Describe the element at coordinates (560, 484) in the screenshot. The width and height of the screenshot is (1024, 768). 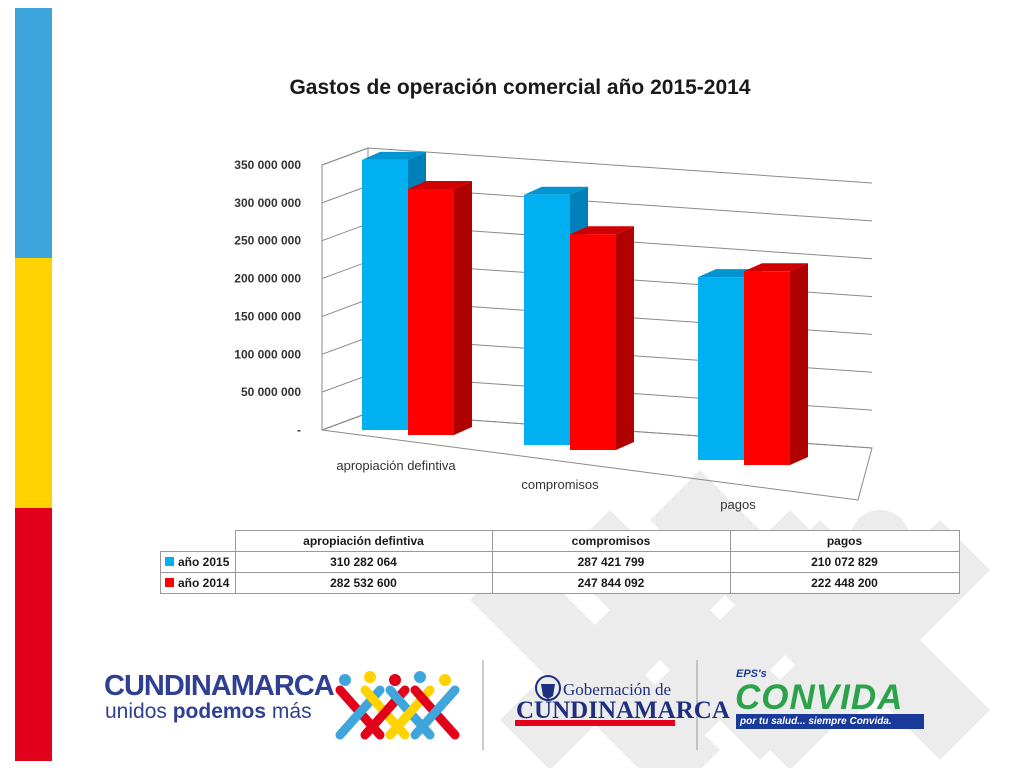
I see `x-category-label: compromisos` at that location.